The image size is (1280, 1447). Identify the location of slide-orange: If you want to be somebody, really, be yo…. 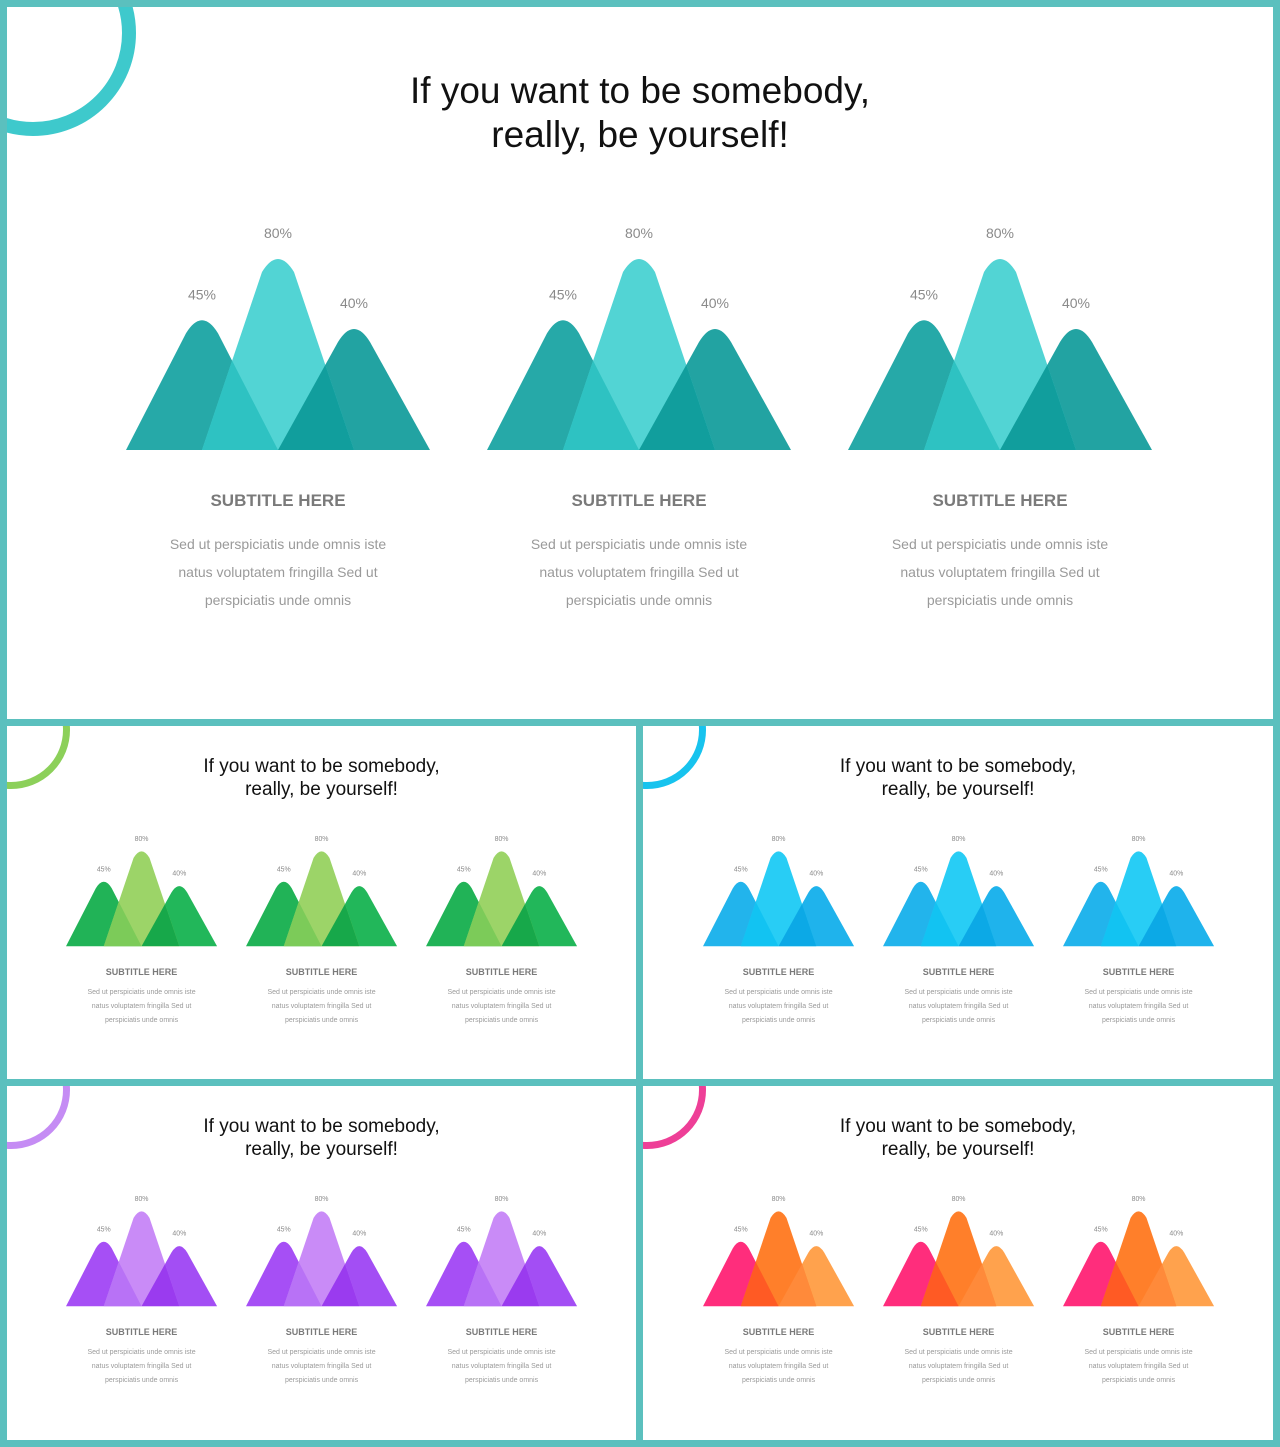
(958, 1263).